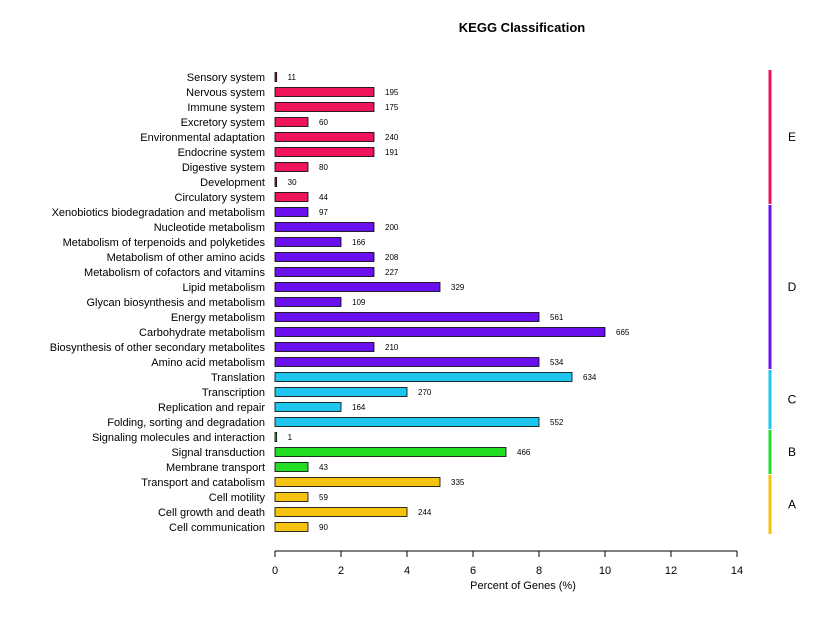 The width and height of the screenshot is (826, 620). Describe the element at coordinates (202, 333) in the screenshot. I see `category-label: Carbohydrate metabolism` at that location.